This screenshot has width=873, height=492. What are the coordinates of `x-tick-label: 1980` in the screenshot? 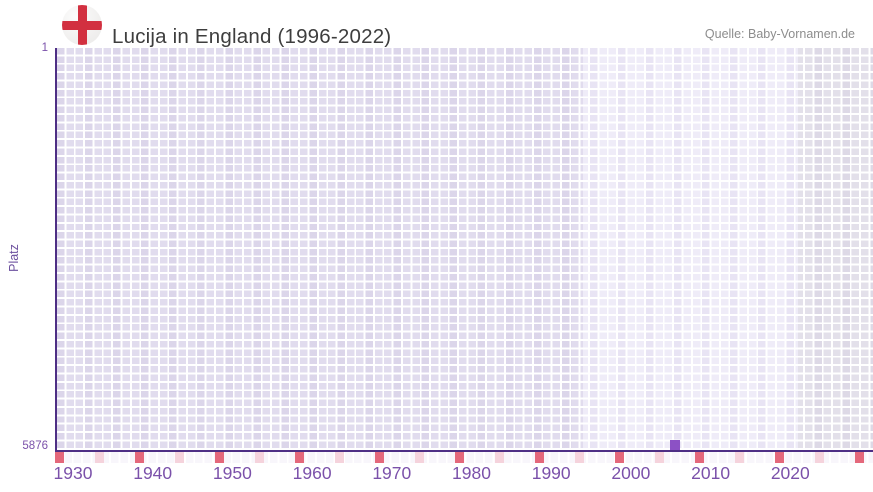 It's located at (471, 473).